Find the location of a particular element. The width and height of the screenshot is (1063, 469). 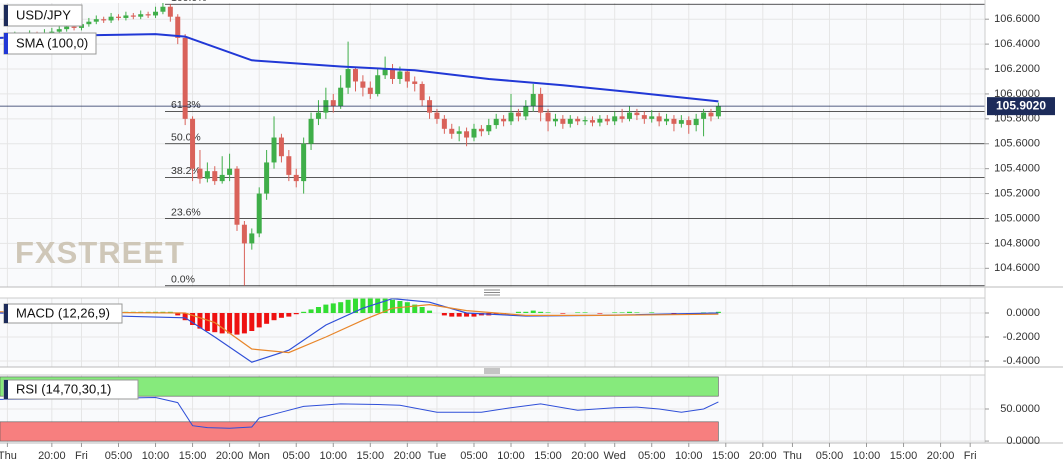

last-price-tag is located at coordinates (1021, 106).